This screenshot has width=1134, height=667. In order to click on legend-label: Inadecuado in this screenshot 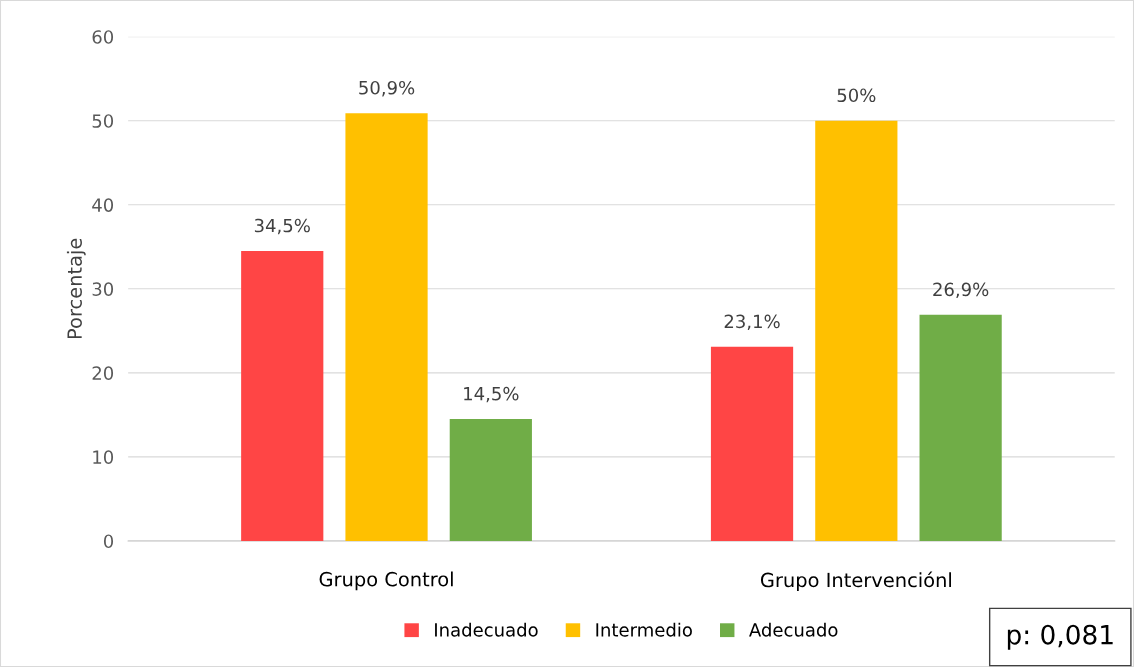, I will do `click(486, 629)`.